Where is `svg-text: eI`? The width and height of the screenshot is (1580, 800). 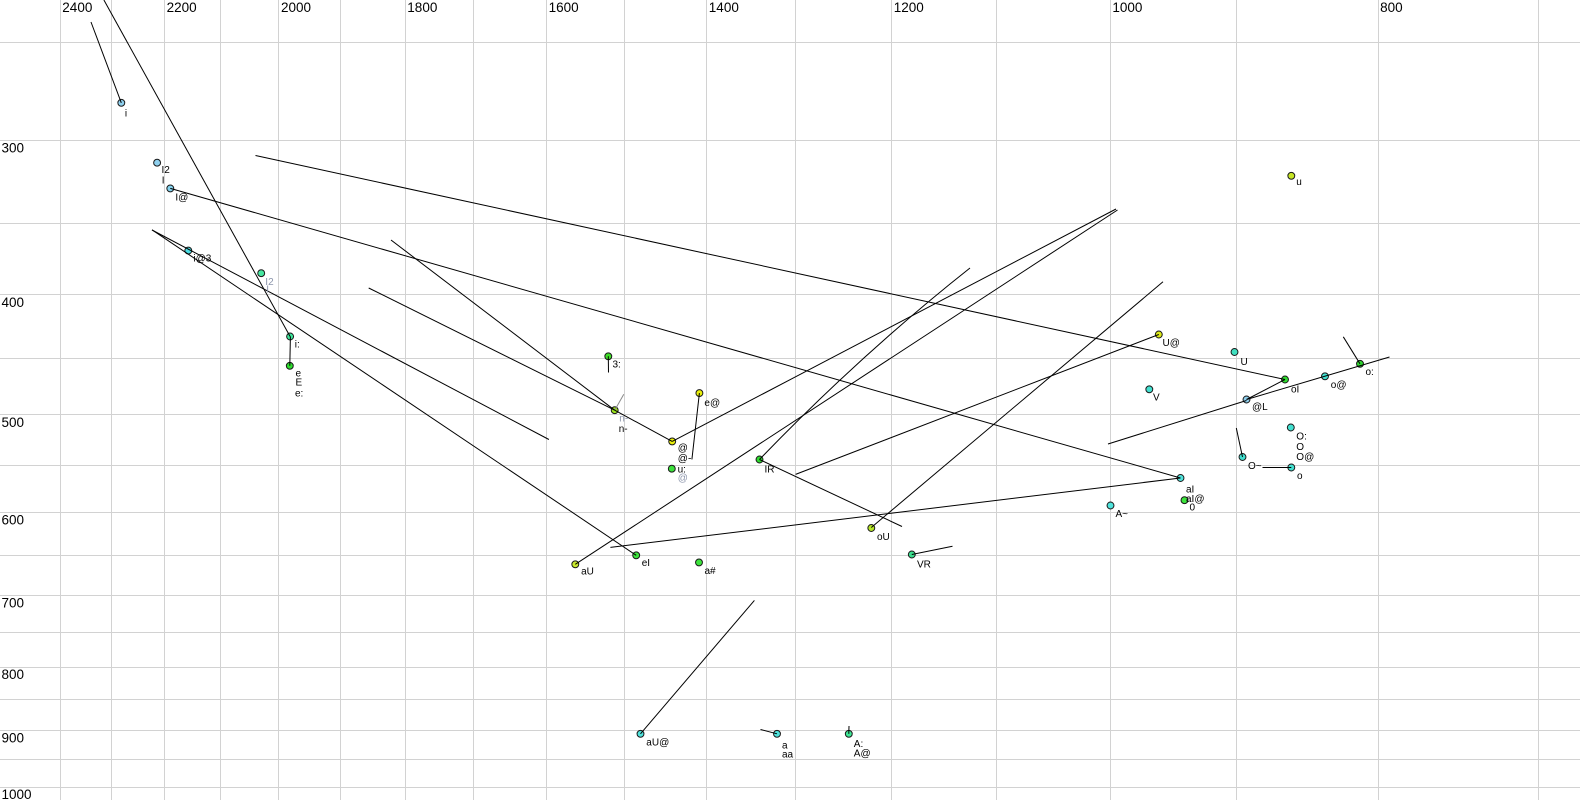 svg-text: eI is located at coordinates (646, 563).